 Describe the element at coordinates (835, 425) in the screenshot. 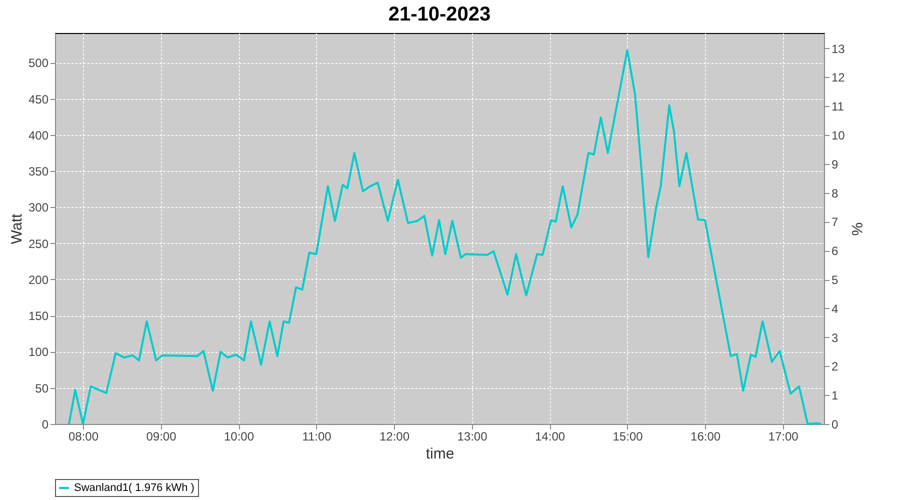

I see `y2-tick-label: 0` at that location.